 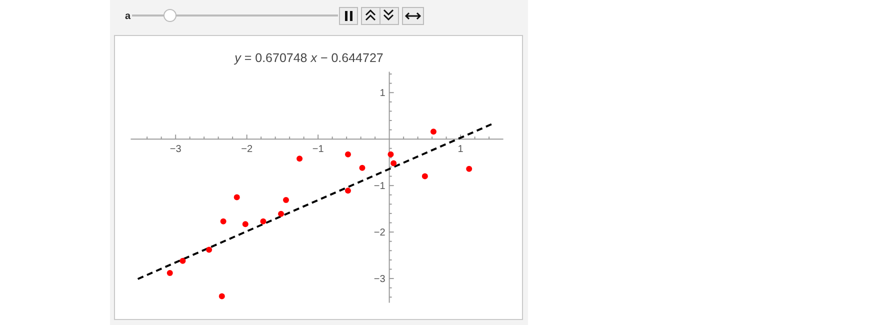 I want to click on y-tick-label: −3, so click(x=380, y=280).